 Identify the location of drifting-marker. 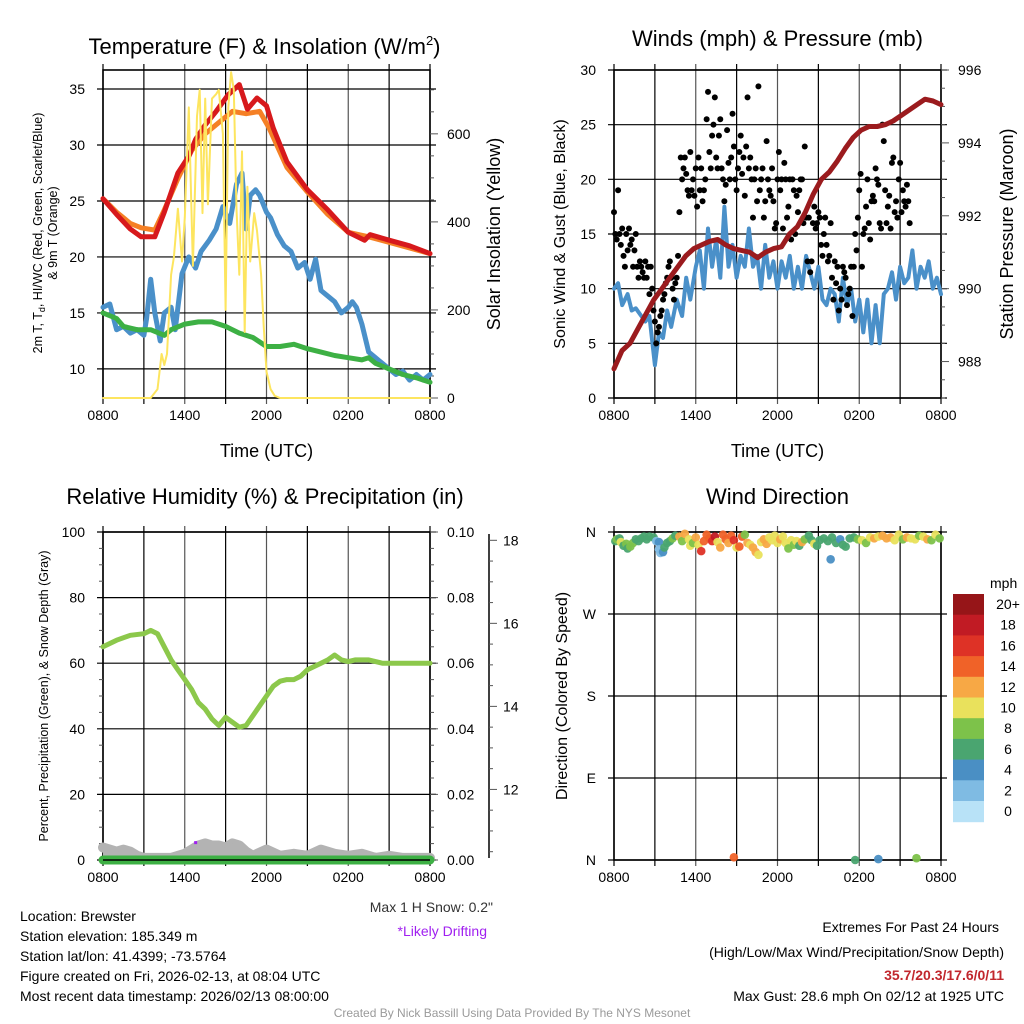
(196, 843).